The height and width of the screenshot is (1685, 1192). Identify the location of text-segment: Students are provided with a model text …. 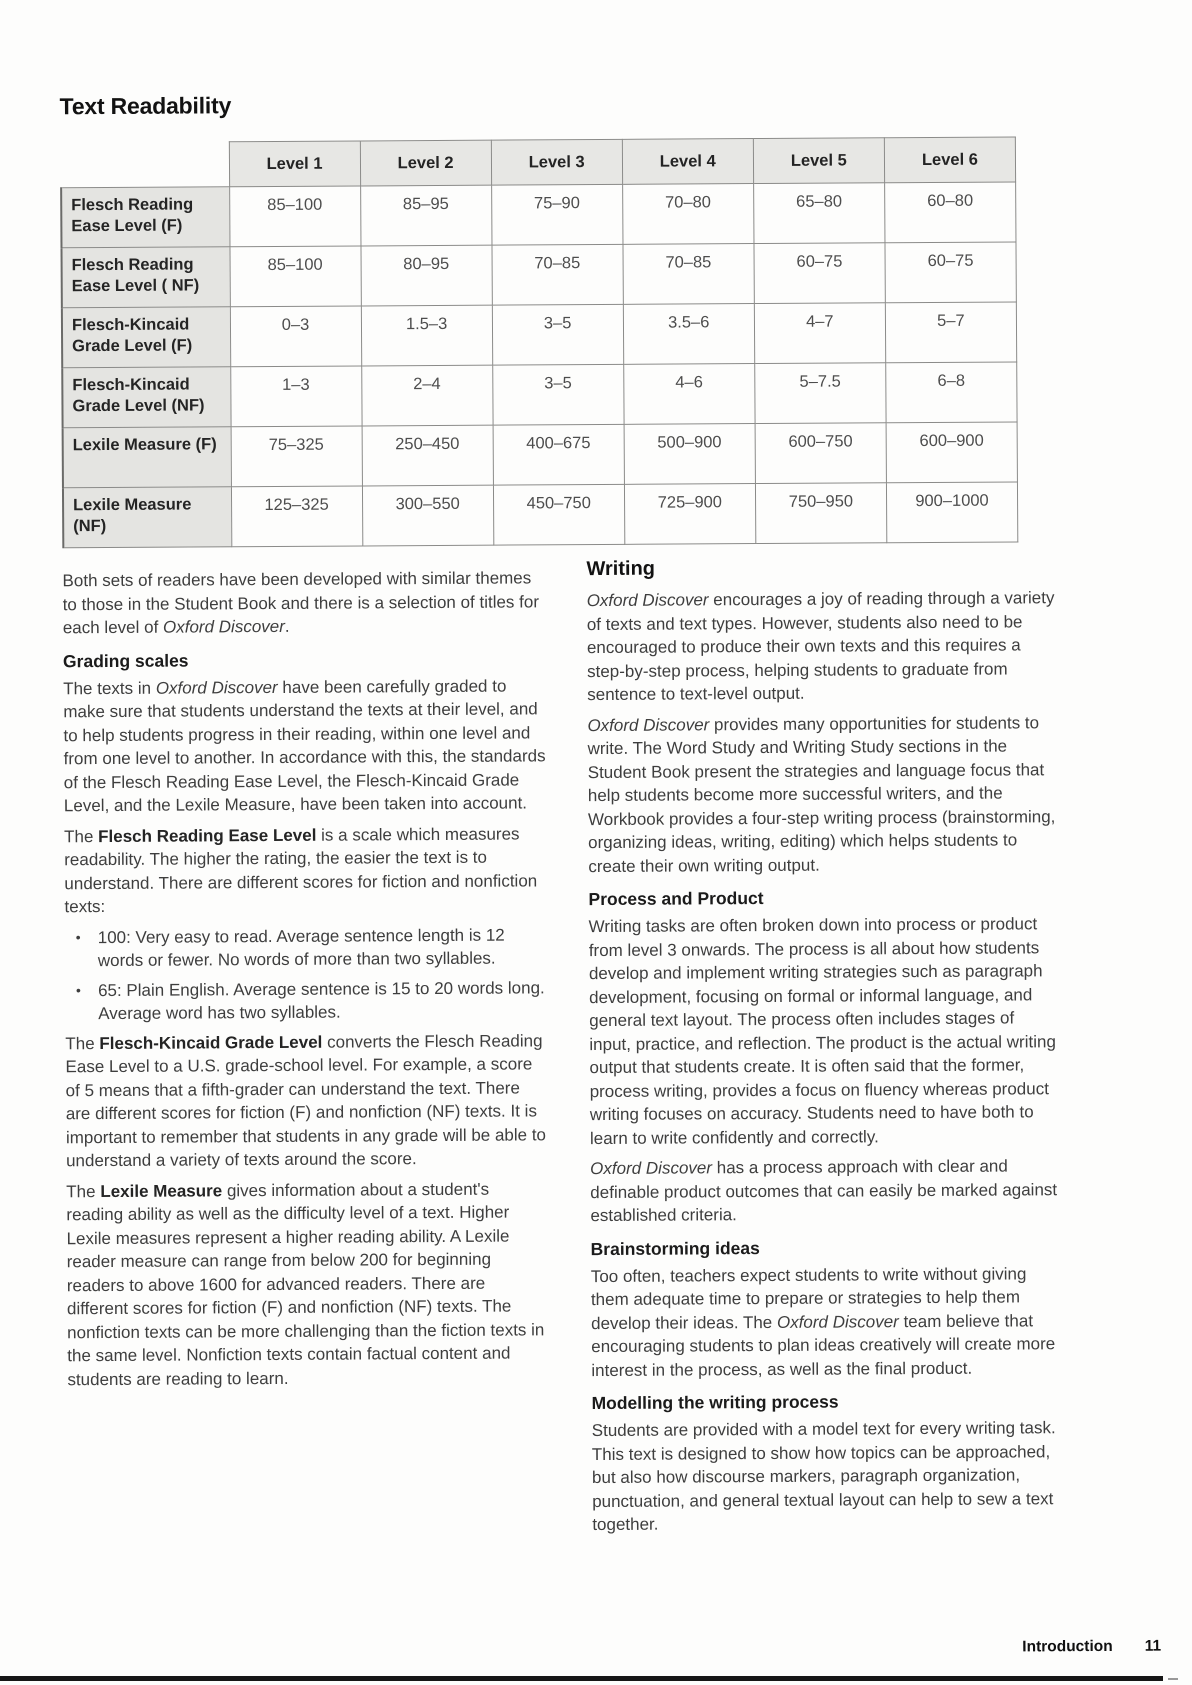
(823, 1476).